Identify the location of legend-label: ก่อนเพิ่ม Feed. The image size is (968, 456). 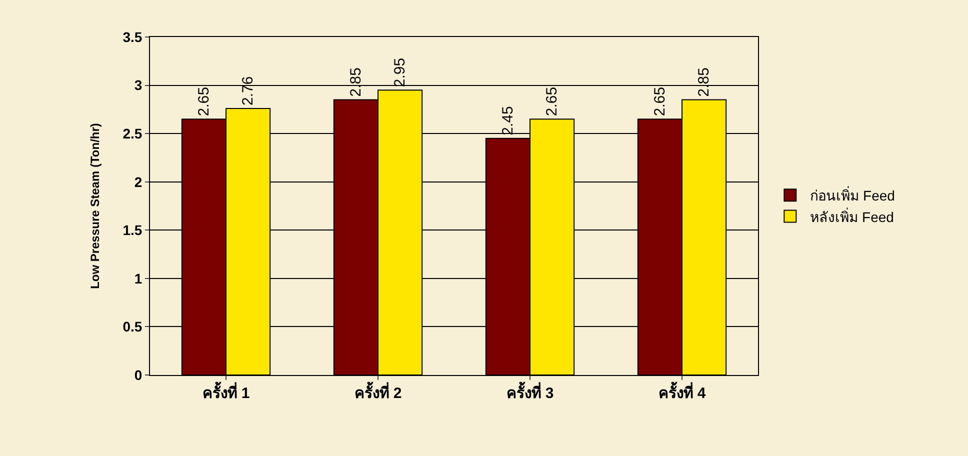
(852, 195).